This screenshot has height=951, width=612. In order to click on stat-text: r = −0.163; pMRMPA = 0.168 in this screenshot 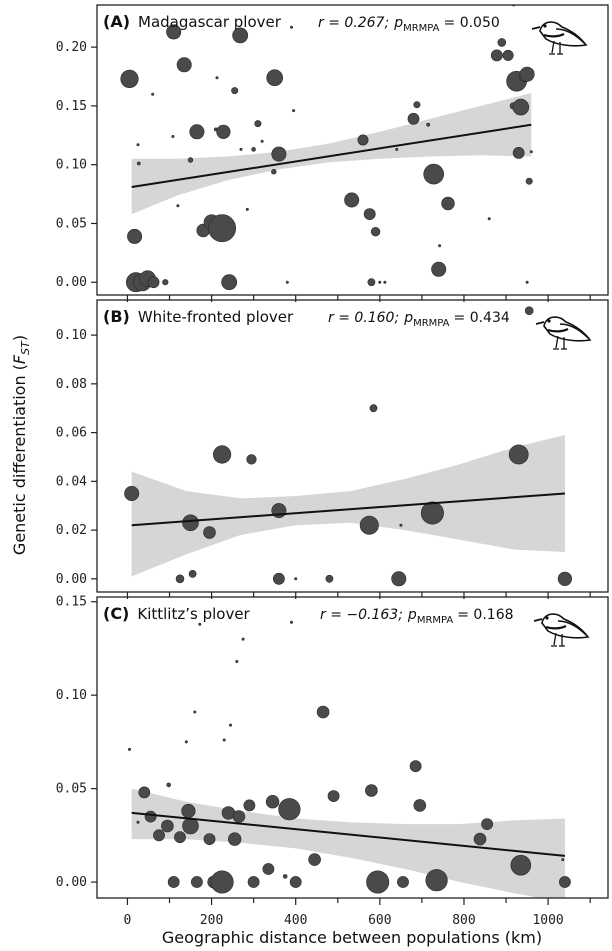, I will do `click(417, 616)`.